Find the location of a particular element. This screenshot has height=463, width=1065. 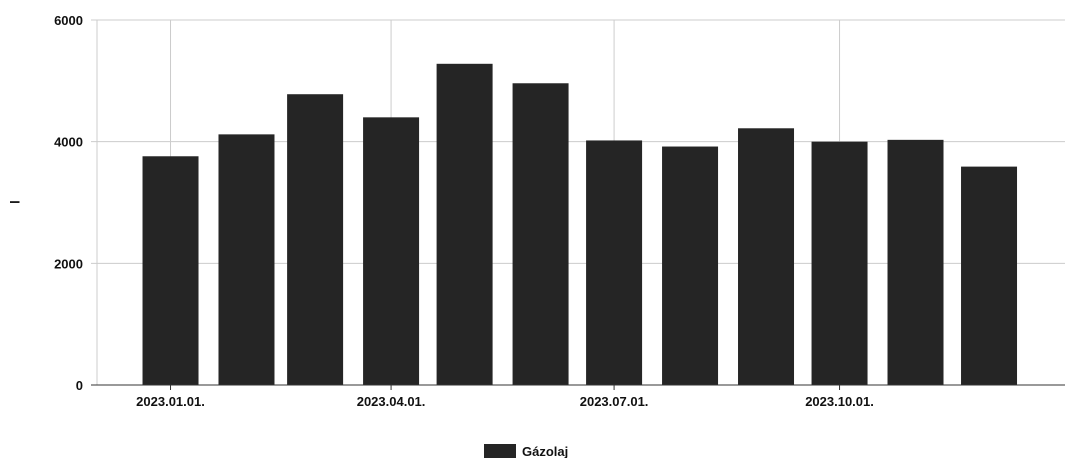

y-tick-label: 2000 is located at coordinates (68, 263).